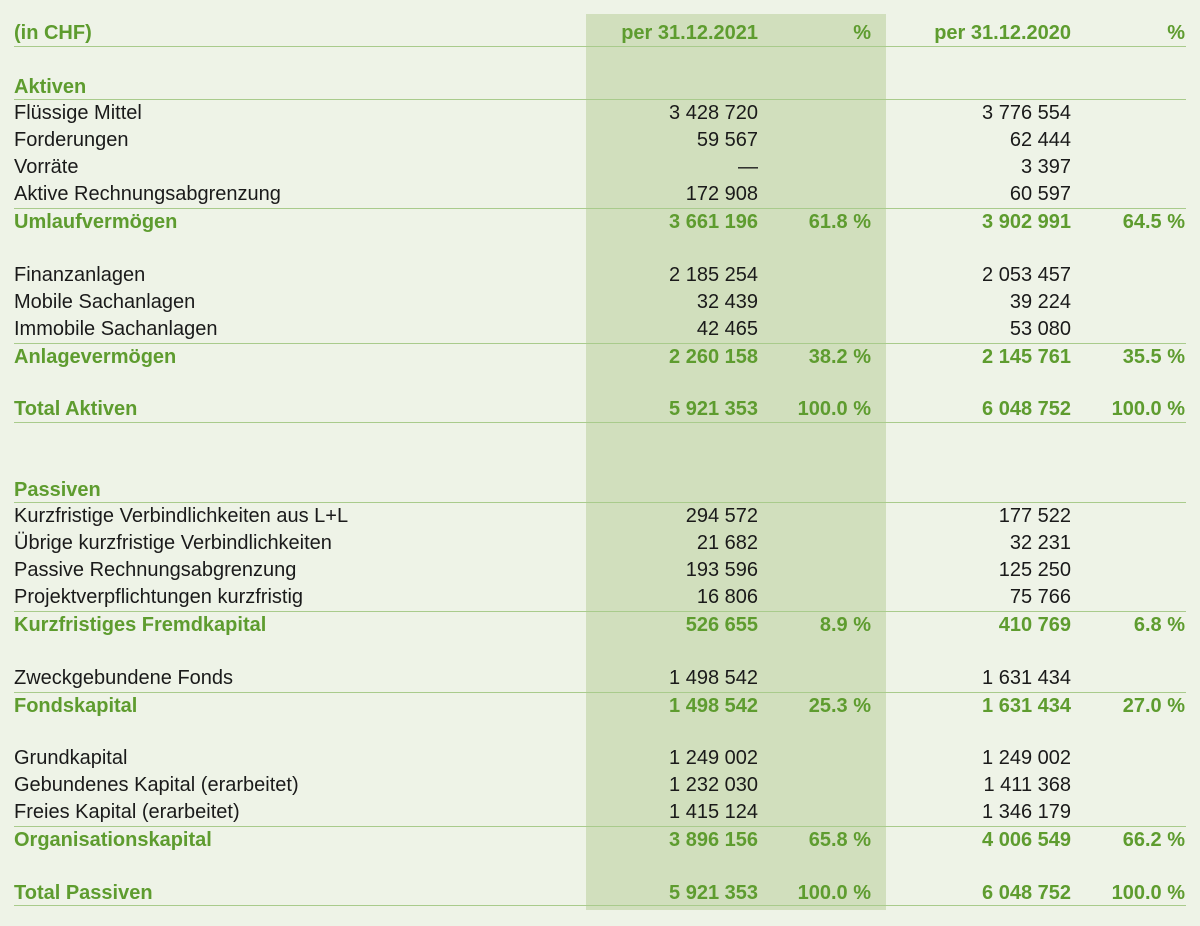 This screenshot has width=1200, height=926. Describe the element at coordinates (140, 625) in the screenshot. I see `row-label: Kurzfristiges Fremdkapital` at that location.